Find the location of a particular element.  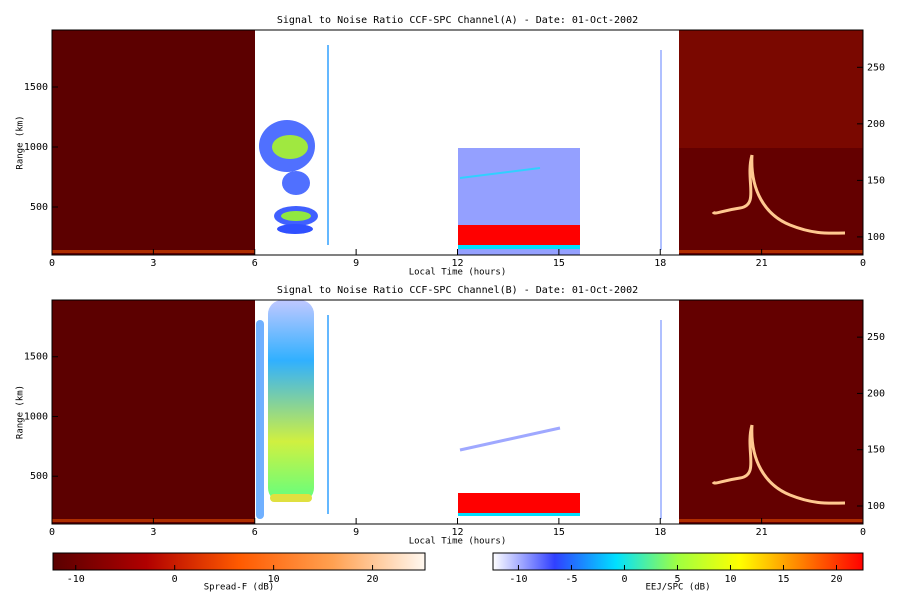

colorbar-tick-label: 15 is located at coordinates (783, 579).